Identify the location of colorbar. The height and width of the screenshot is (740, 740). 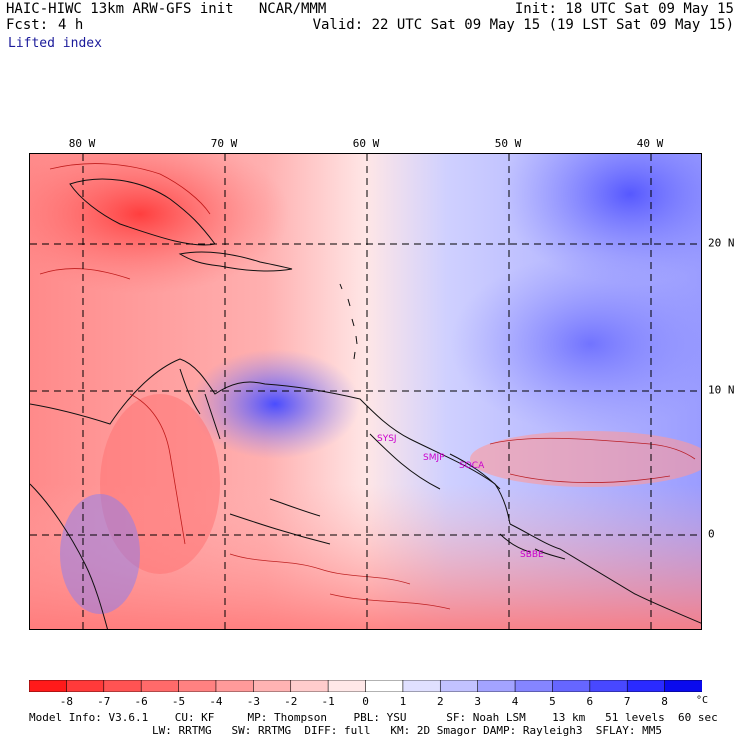
(365, 686).